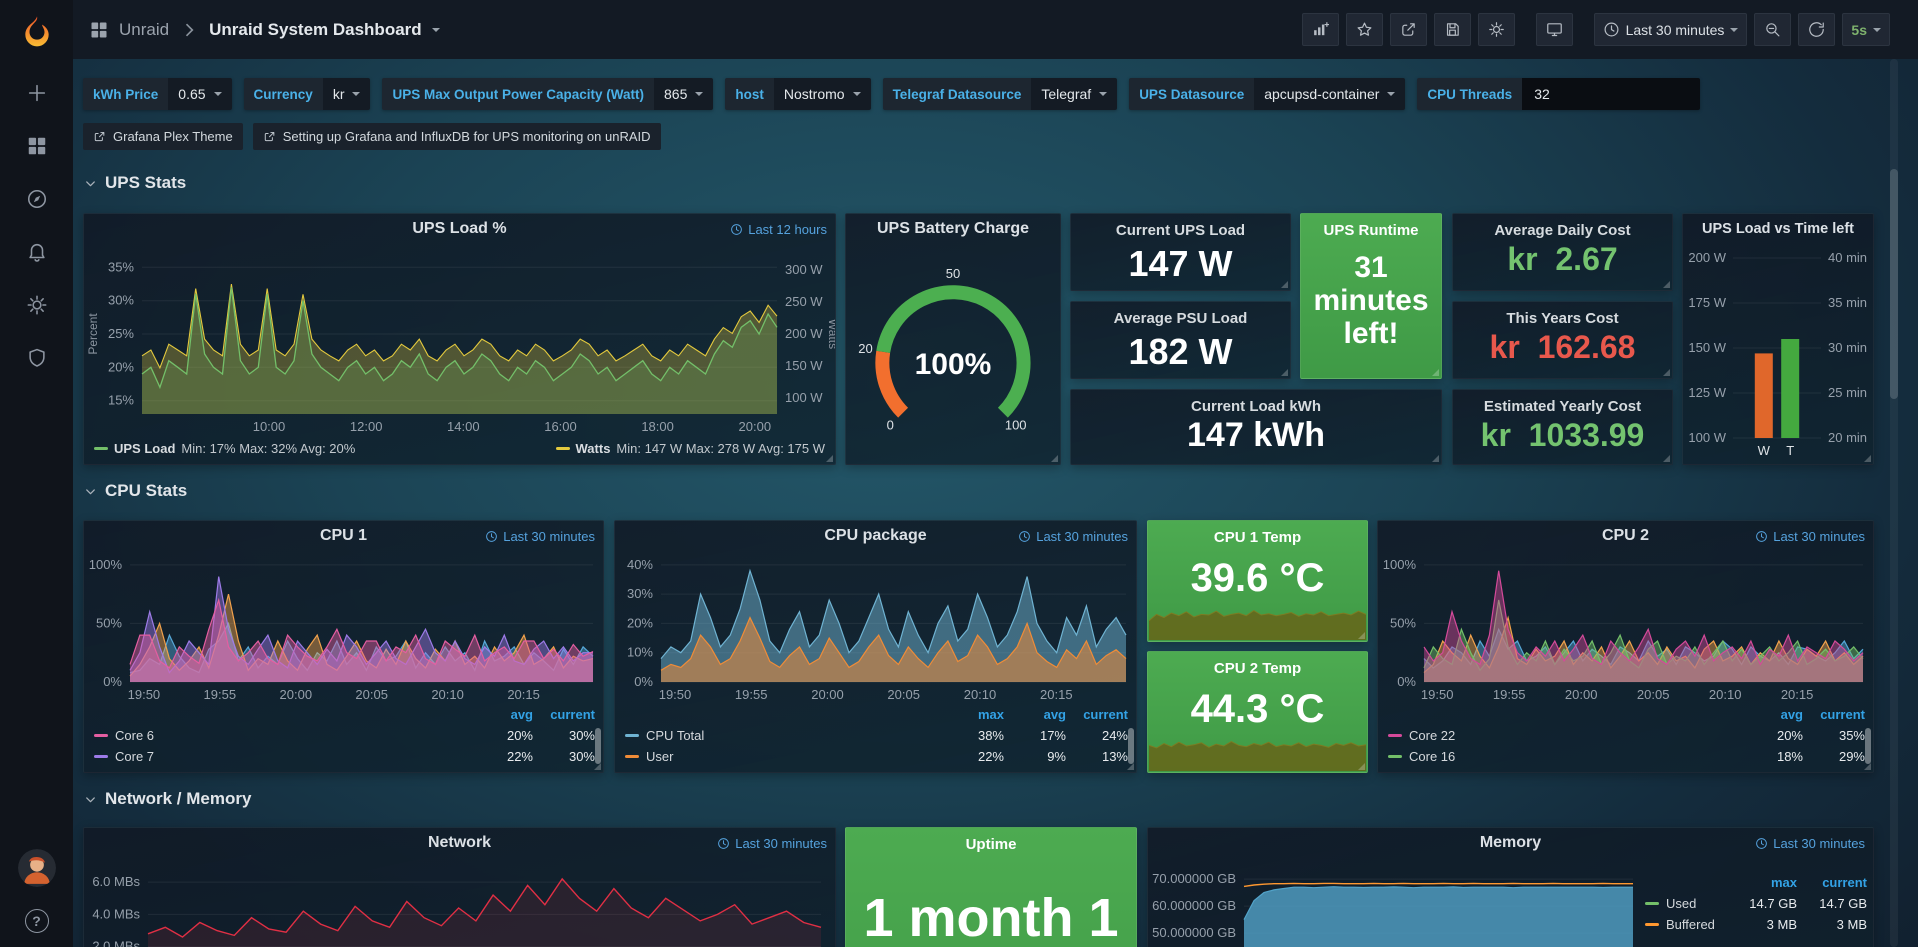  I want to click on stat-title: Estimated Yearly Cost, so click(1562, 406).